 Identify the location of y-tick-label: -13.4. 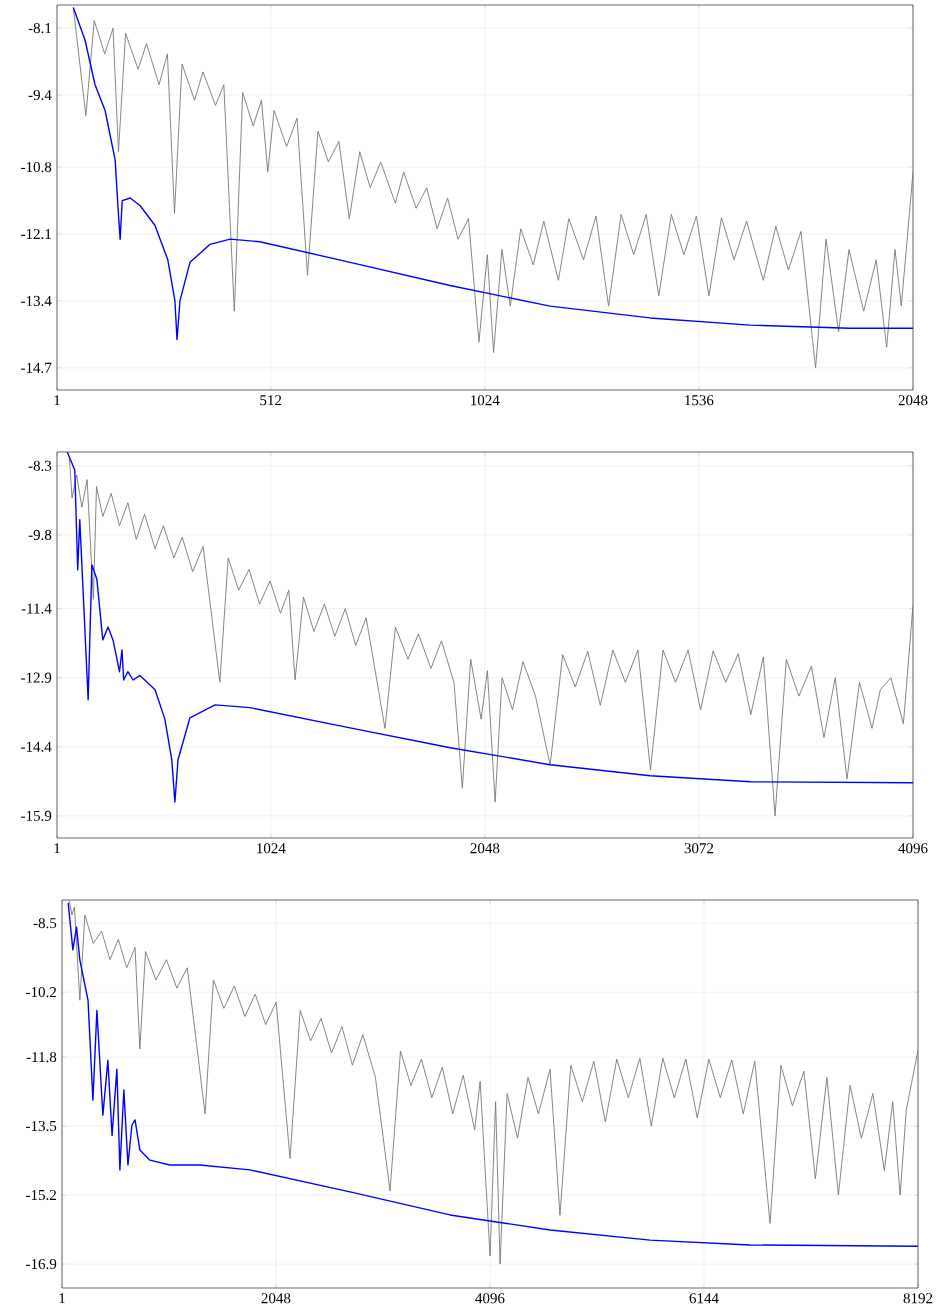
(36, 301).